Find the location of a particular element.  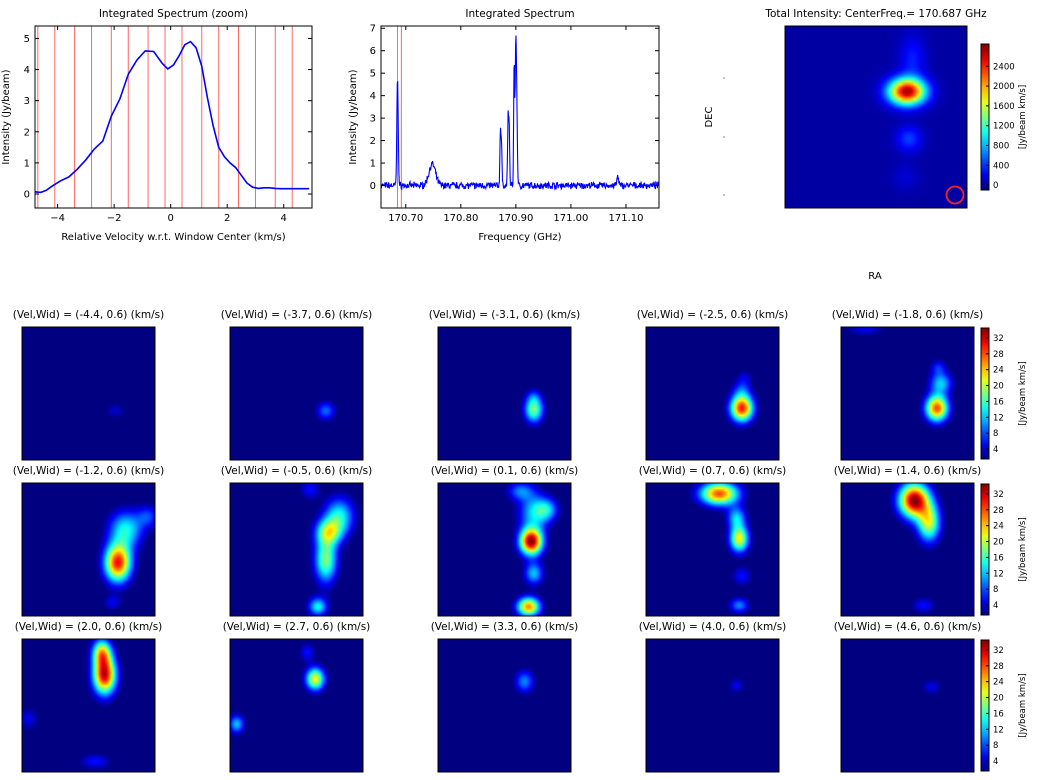

colorbar-tick-label: 1200 is located at coordinates (1004, 127).